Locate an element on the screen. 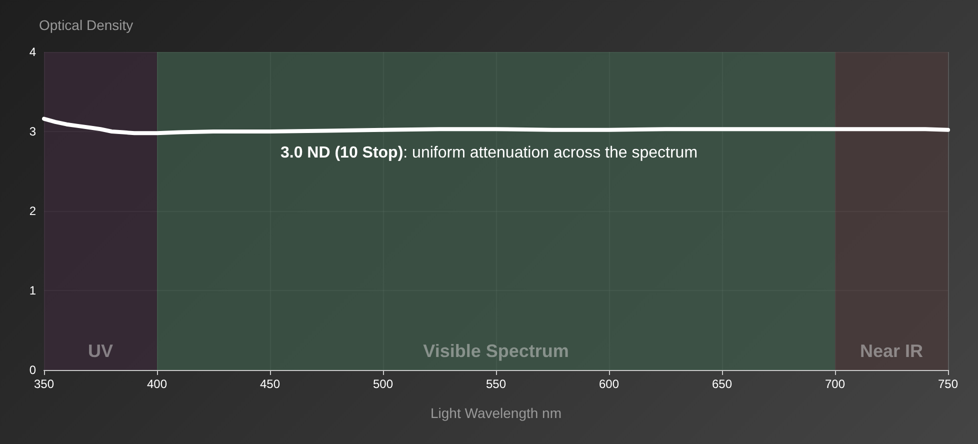 This screenshot has width=978, height=444. y-axis-title: Optical Density is located at coordinates (86, 25).